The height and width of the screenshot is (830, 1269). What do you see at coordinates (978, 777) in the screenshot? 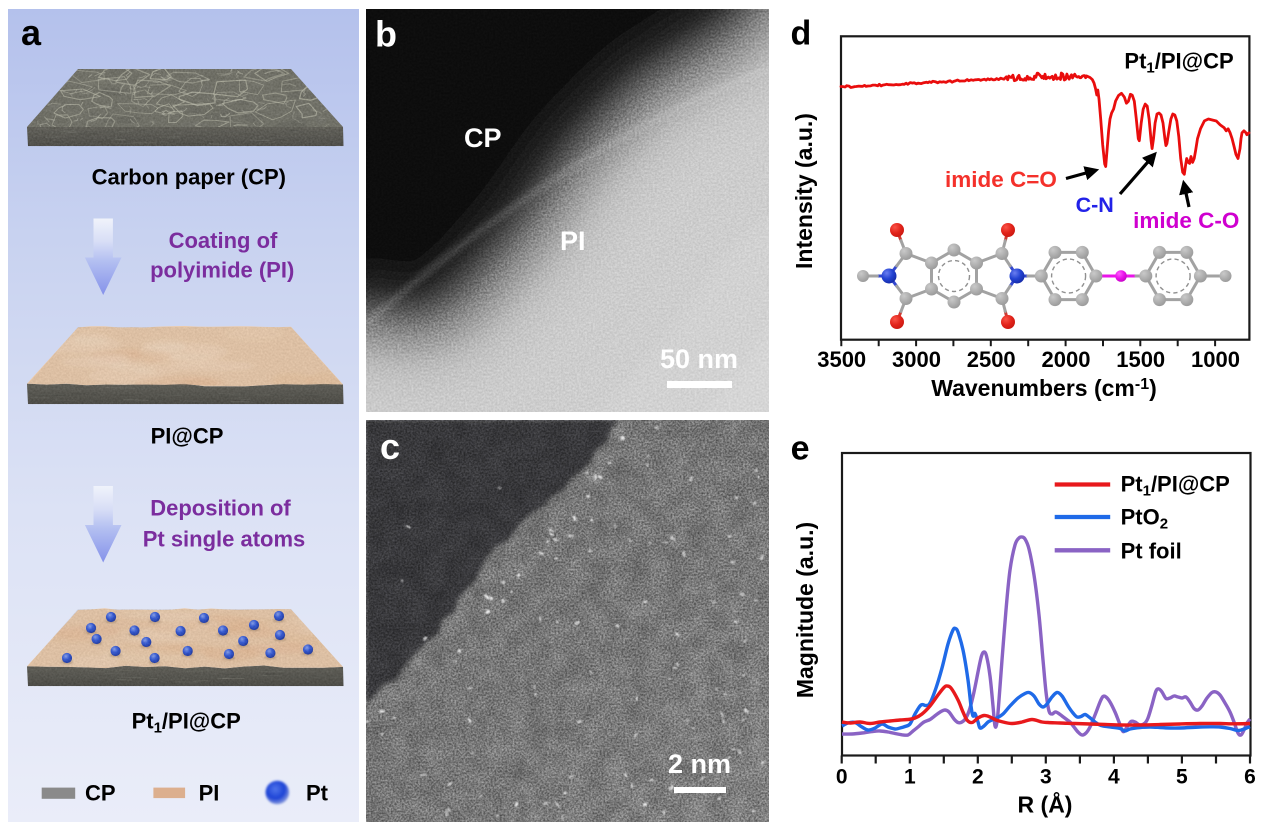
I see `svg-text: 2` at bounding box center [978, 777].